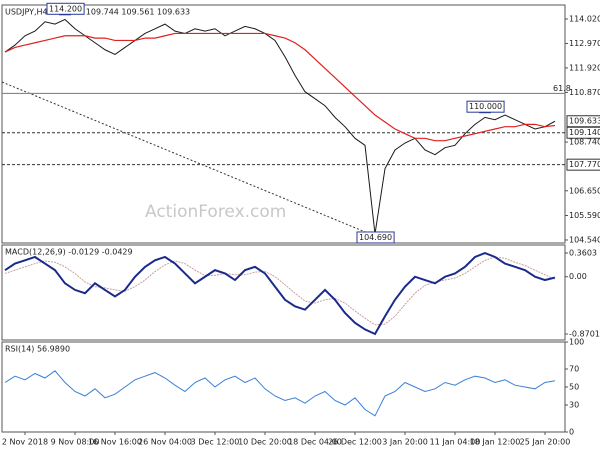 Image resolution: width=600 pixels, height=450 pixels. Describe the element at coordinates (455, 442) in the screenshot. I see `x-tick-label: 11 Jan 04:00` at that location.